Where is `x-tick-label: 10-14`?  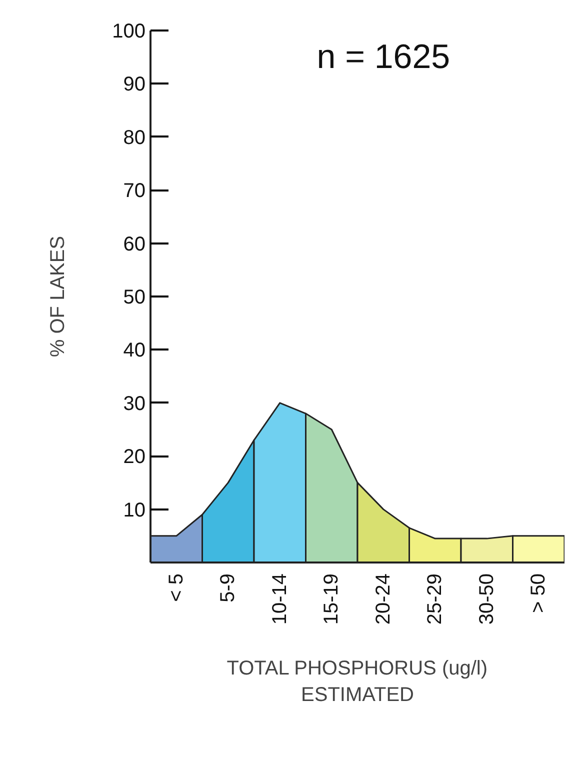
x-tick-label: 10-14 is located at coordinates (279, 599).